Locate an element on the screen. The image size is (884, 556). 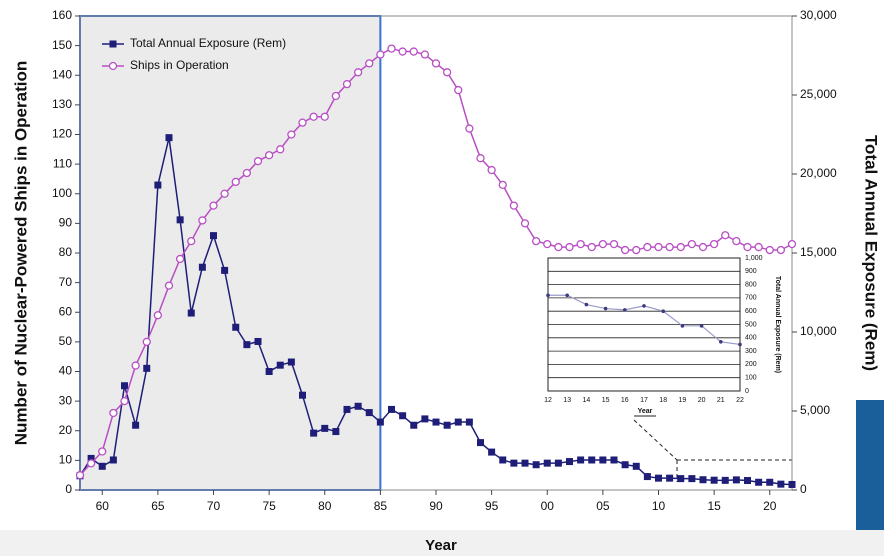
y-tick-label: 90 is located at coordinates (66, 223).